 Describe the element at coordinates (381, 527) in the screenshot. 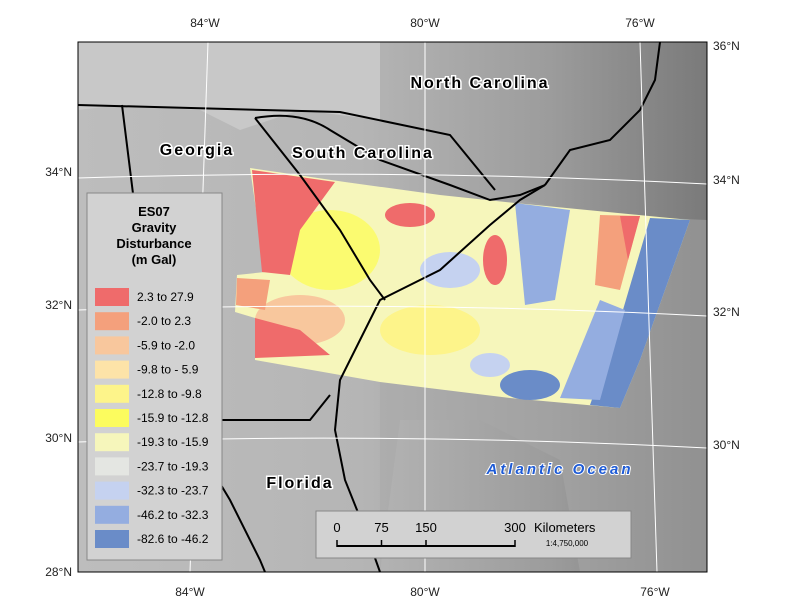

I see `scale-tick-label: 75` at that location.